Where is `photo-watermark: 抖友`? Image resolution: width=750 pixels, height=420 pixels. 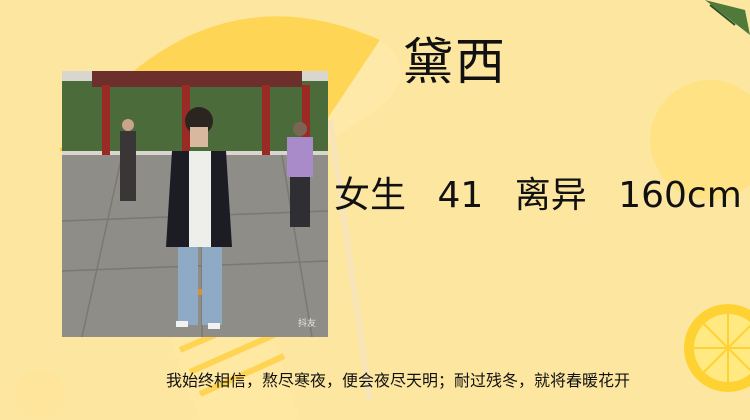
photo-watermark: 抖友 is located at coordinates (306, 324).